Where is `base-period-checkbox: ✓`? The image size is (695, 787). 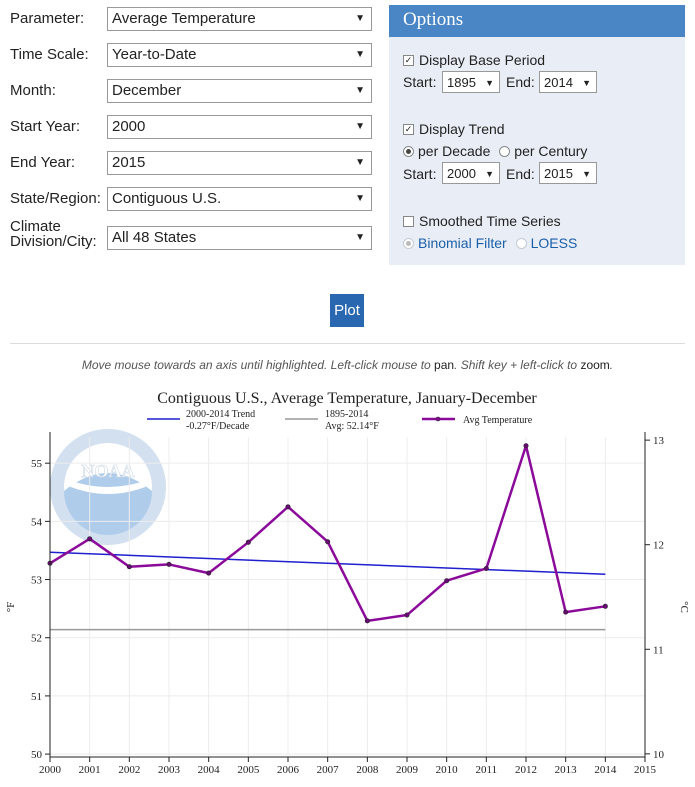 base-period-checkbox: ✓ is located at coordinates (408, 60).